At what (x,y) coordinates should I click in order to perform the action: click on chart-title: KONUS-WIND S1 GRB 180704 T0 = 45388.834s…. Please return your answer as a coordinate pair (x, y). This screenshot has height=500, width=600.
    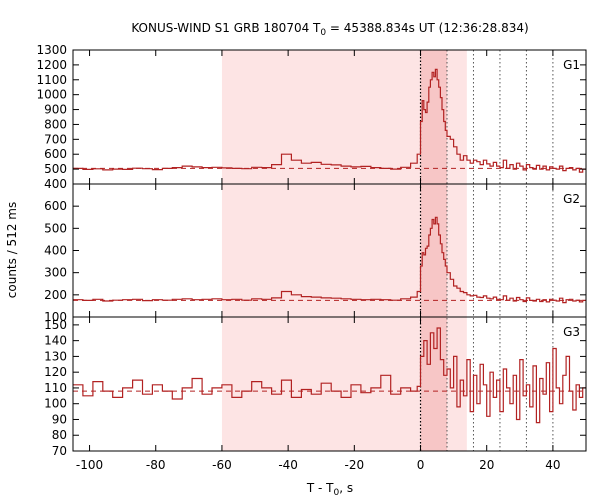
    Looking at the image, I should click on (329, 29).